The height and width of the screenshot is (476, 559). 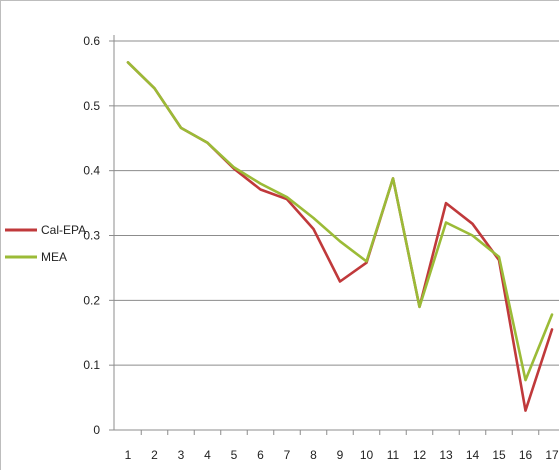 I want to click on x-tick-label: 11, so click(x=393, y=455).